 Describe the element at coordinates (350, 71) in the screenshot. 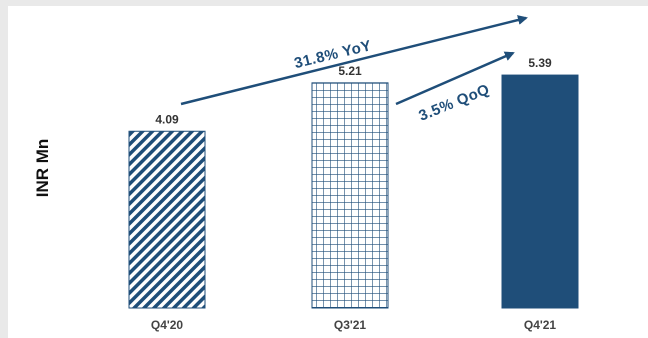

I see `data-label: 5.21` at that location.